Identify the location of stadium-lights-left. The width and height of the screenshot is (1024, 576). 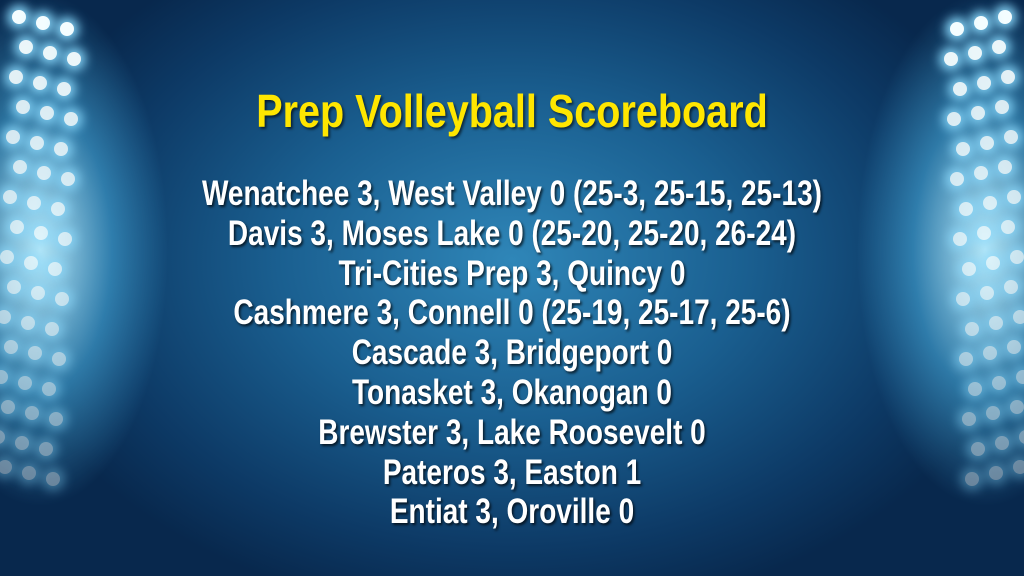
(55, 288).